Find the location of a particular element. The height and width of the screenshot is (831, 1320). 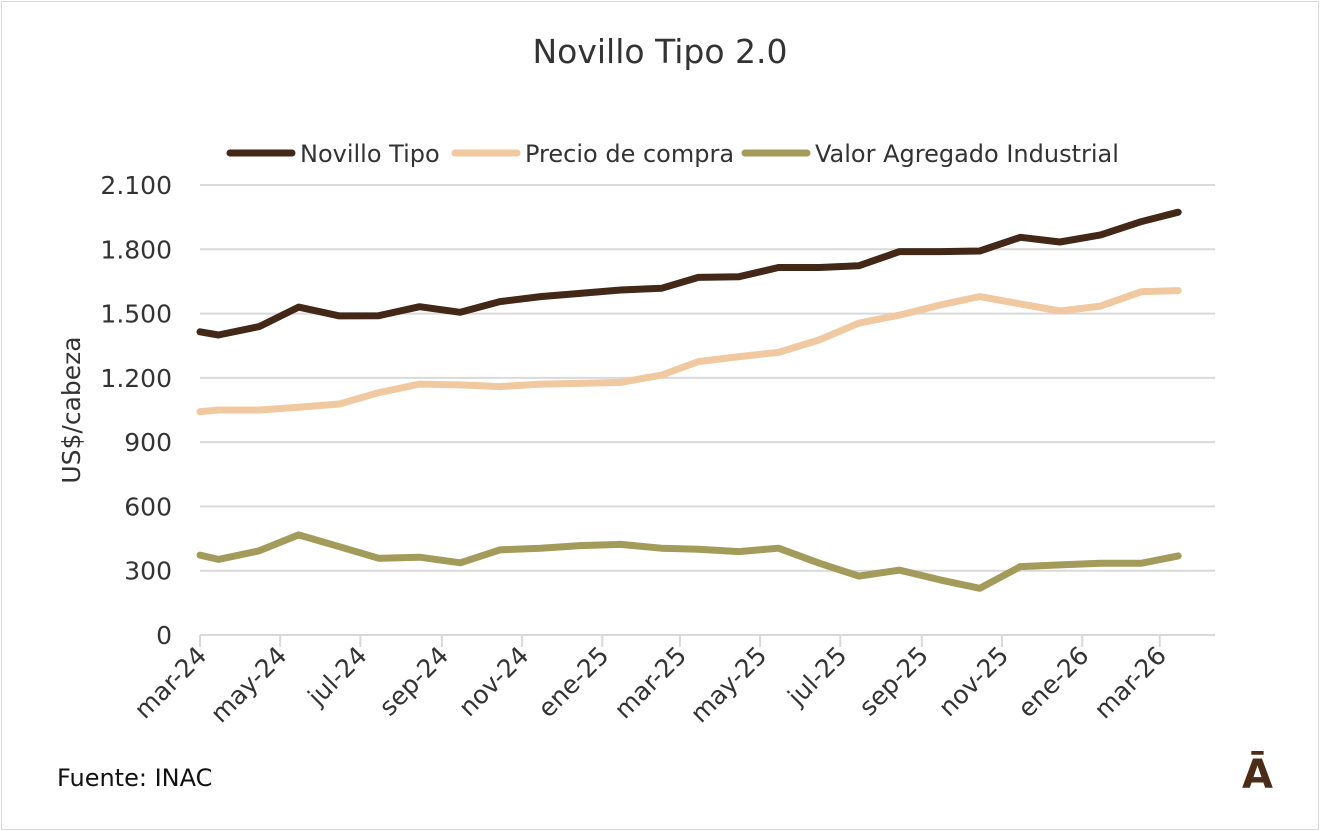

legend-label: Valor Agregado Industrial is located at coordinates (967, 154).